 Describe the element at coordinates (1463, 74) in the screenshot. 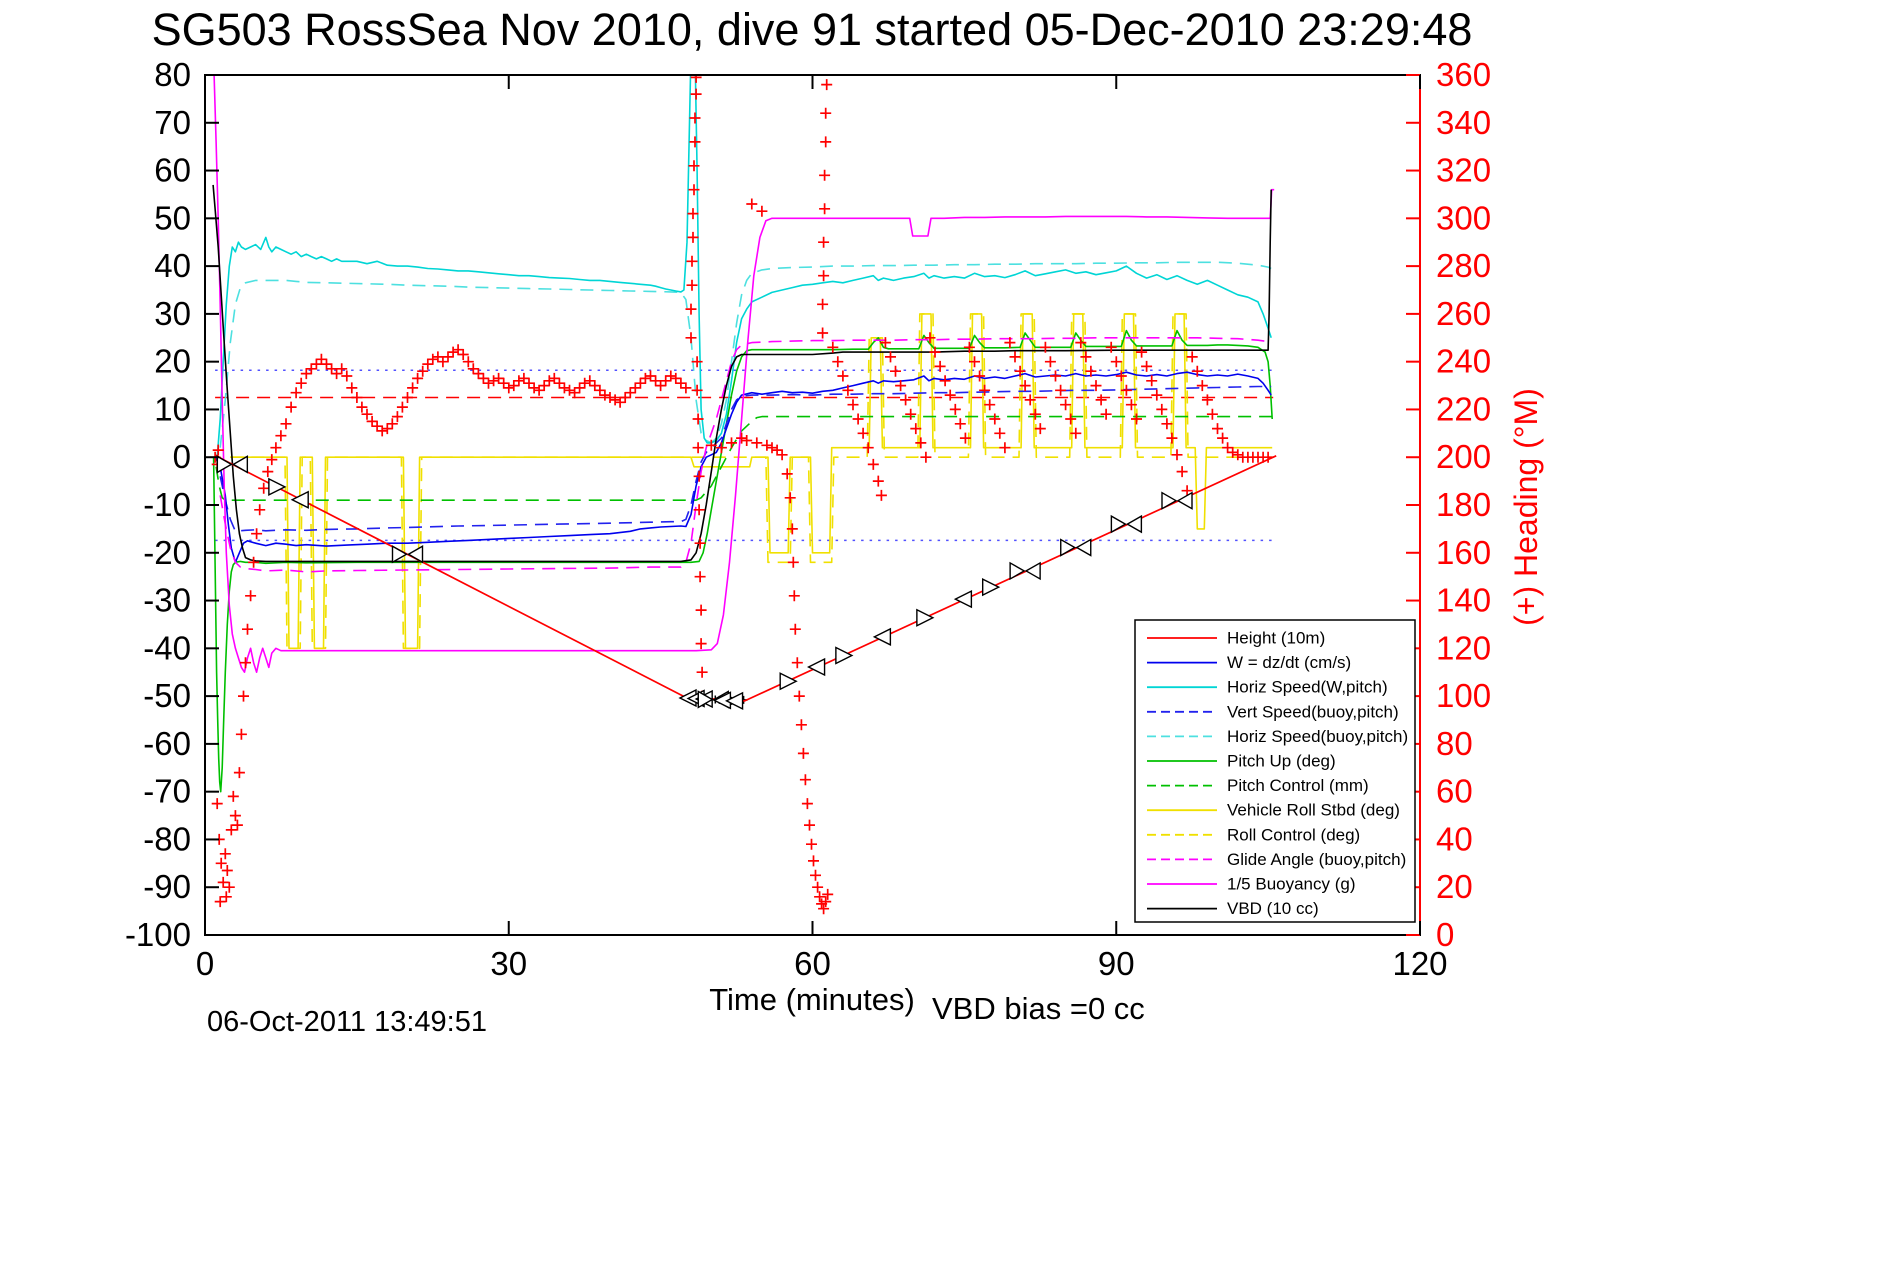

I see `y-right-tick-label: 360` at that location.